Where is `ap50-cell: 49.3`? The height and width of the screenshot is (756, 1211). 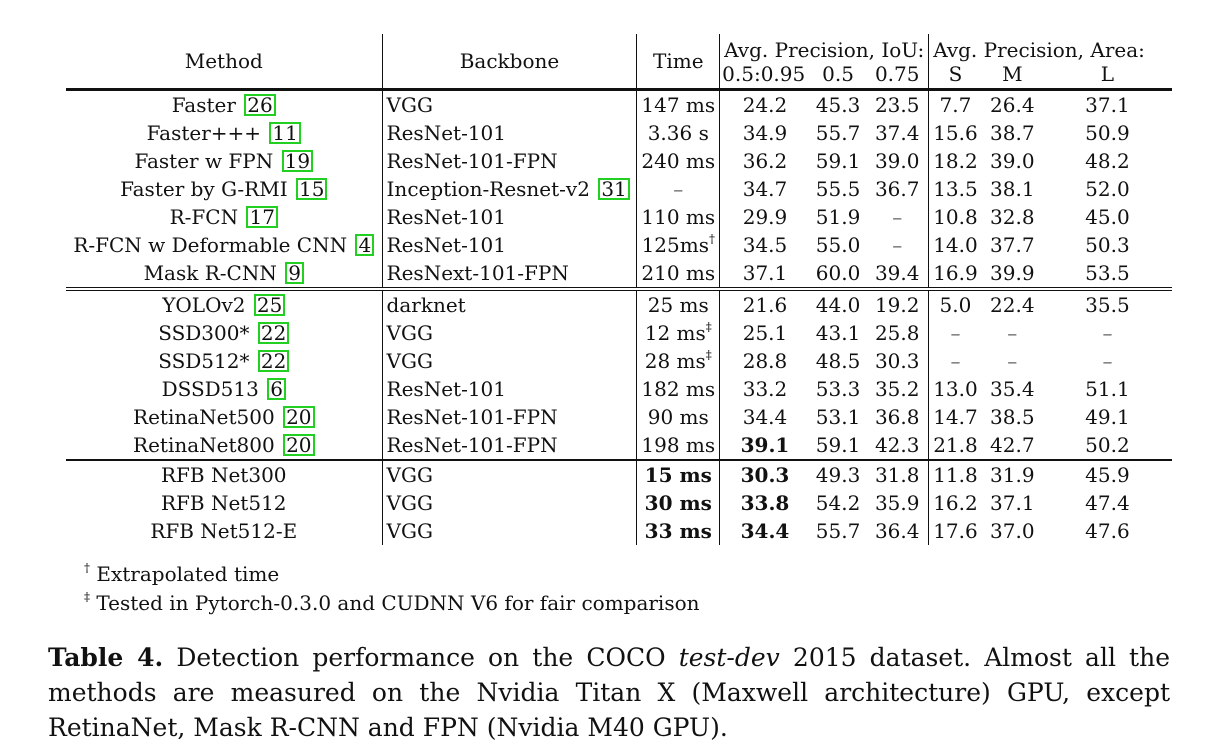
ap50-cell: 49.3 is located at coordinates (838, 474).